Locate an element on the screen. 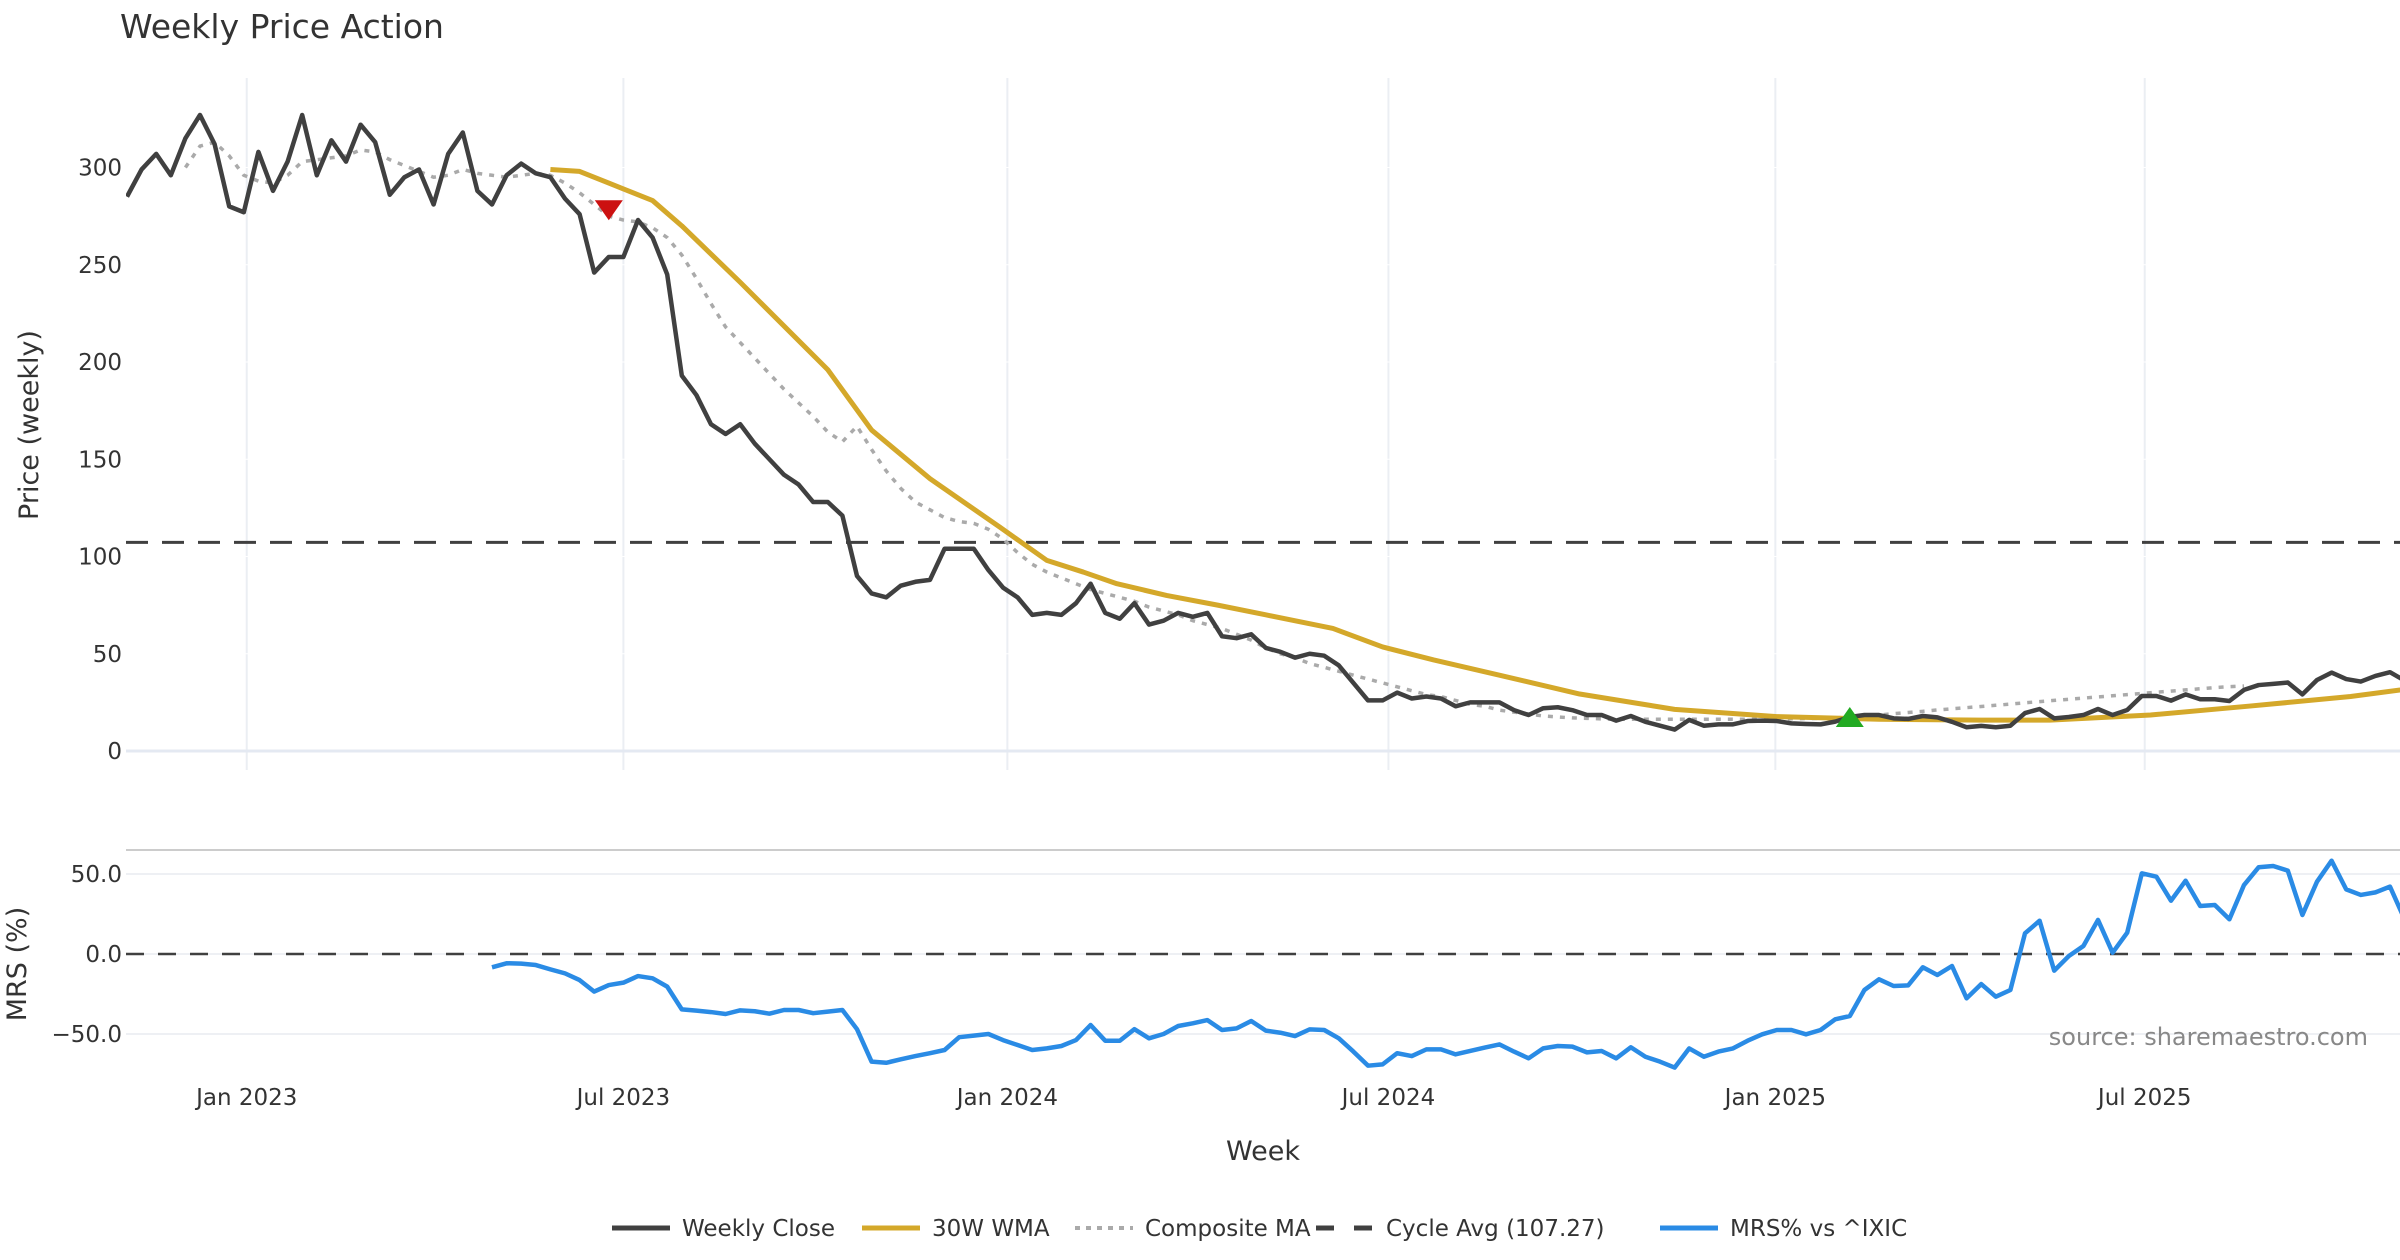  price-y-tick-labels: 0 50 100 150 200 250 300 is located at coordinates (100, 461).